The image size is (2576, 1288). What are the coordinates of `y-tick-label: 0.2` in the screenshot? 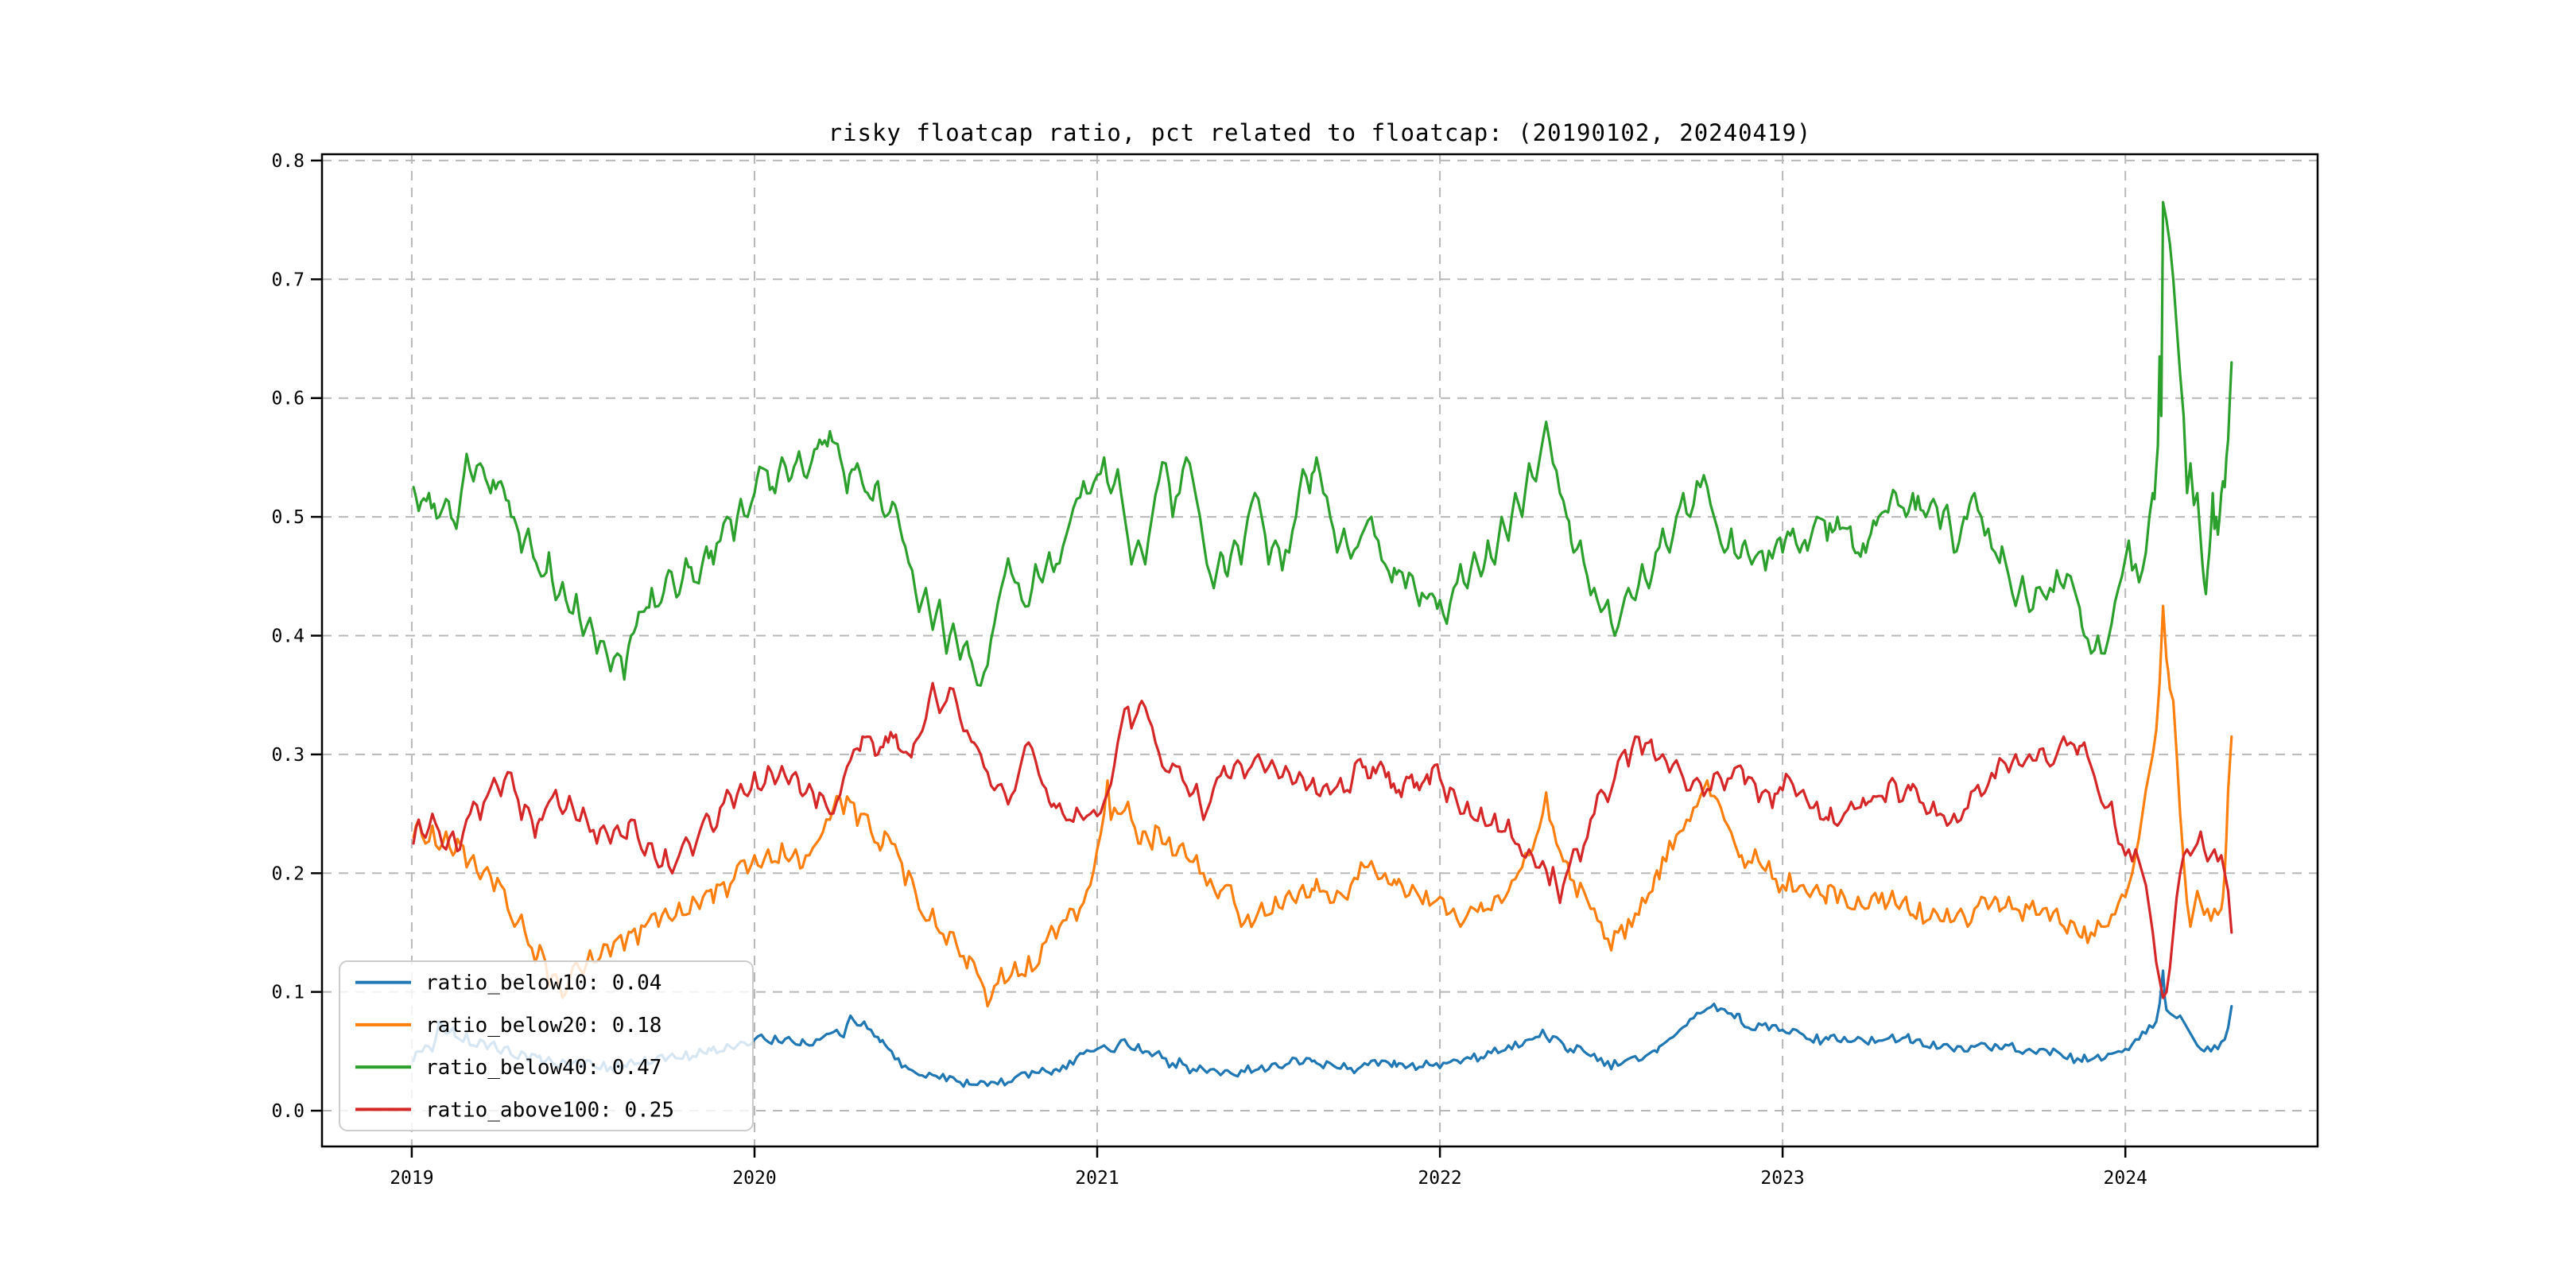 It's located at (288, 874).